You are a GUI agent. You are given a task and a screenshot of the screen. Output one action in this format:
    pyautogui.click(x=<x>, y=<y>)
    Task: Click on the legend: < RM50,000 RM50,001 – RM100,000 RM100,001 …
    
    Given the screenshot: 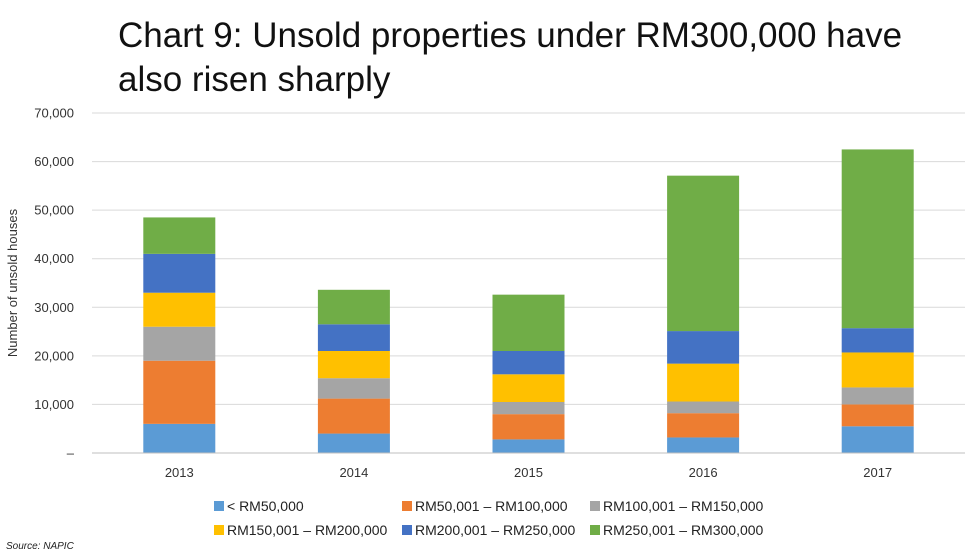 What is the action you would take?
    pyautogui.click(x=514, y=518)
    